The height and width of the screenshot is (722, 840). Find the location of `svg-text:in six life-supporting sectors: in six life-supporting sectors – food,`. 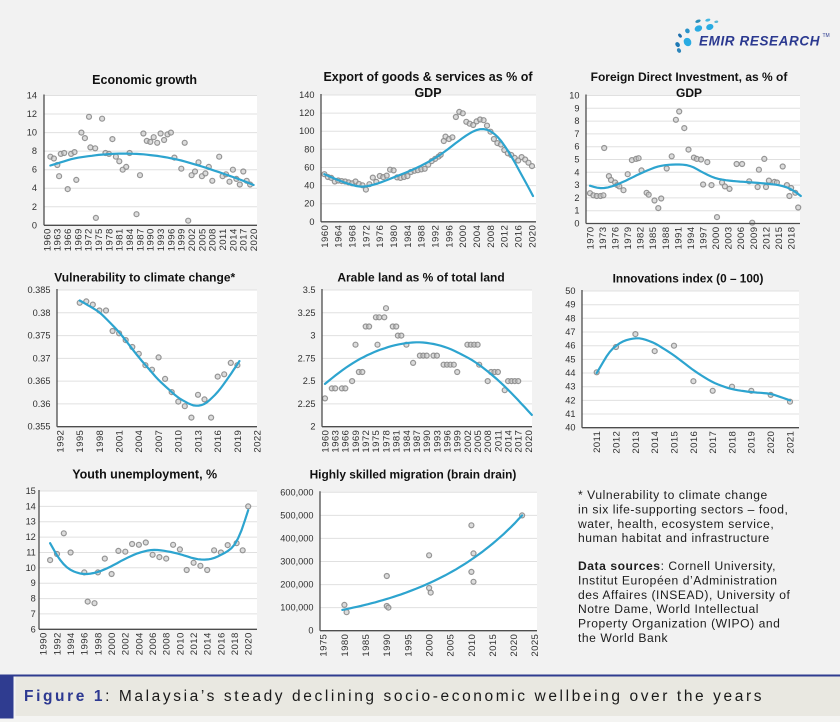

svg-text:in six life-supporting sectors: in six life-supporting sectors – food, is located at coordinates (683, 509).